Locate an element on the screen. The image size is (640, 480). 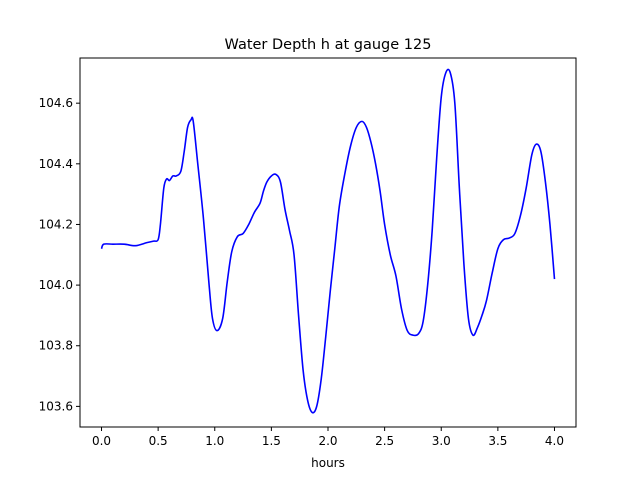
y-tick-label: 103.6 is located at coordinates (56, 406).